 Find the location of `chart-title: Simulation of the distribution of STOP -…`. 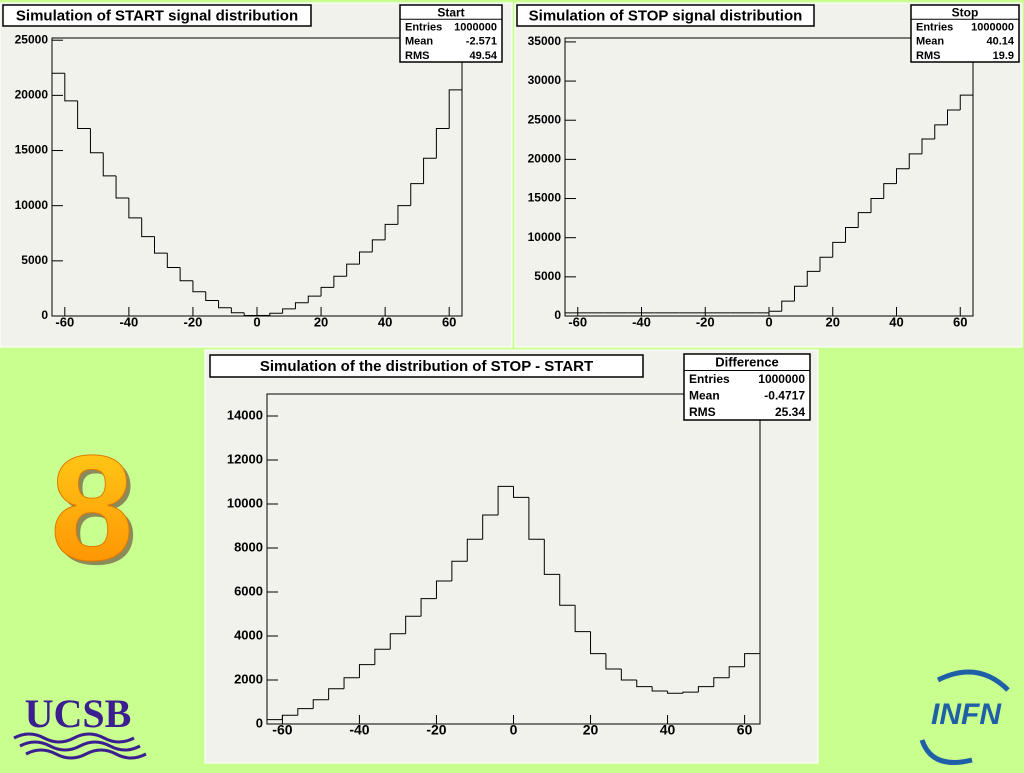

chart-title: Simulation of the distribution of STOP -… is located at coordinates (426, 366).